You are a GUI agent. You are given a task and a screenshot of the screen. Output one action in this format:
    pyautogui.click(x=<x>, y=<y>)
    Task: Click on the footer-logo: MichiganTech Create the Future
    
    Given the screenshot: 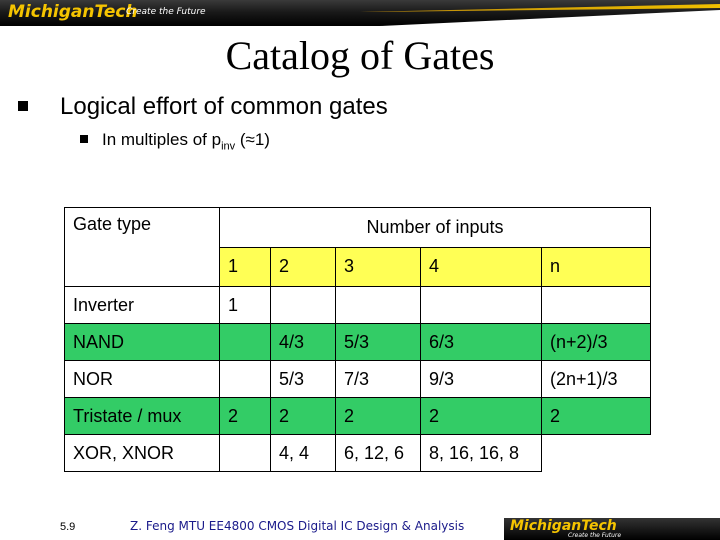 What is the action you would take?
    pyautogui.click(x=612, y=529)
    